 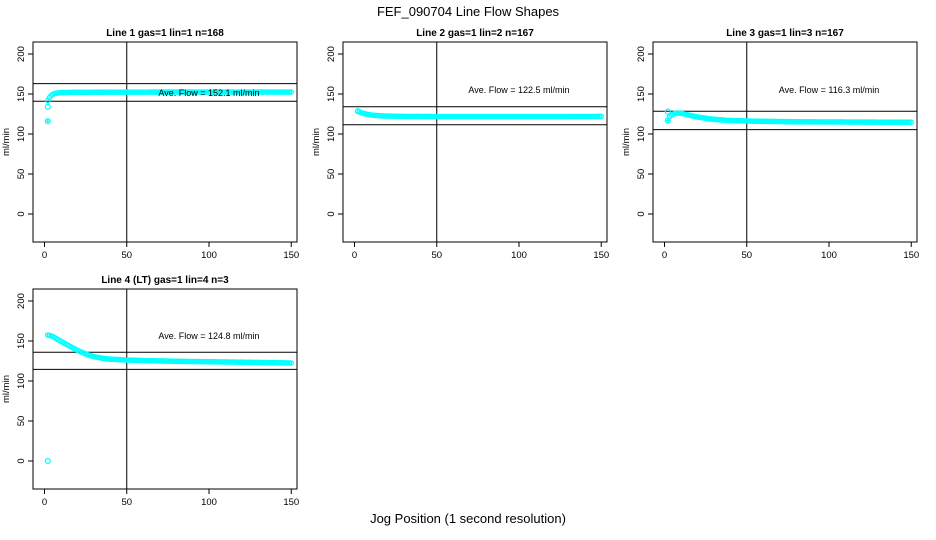 I want to click on x-axis-label: Jog Position (1 second resolution), so click(x=468, y=518).